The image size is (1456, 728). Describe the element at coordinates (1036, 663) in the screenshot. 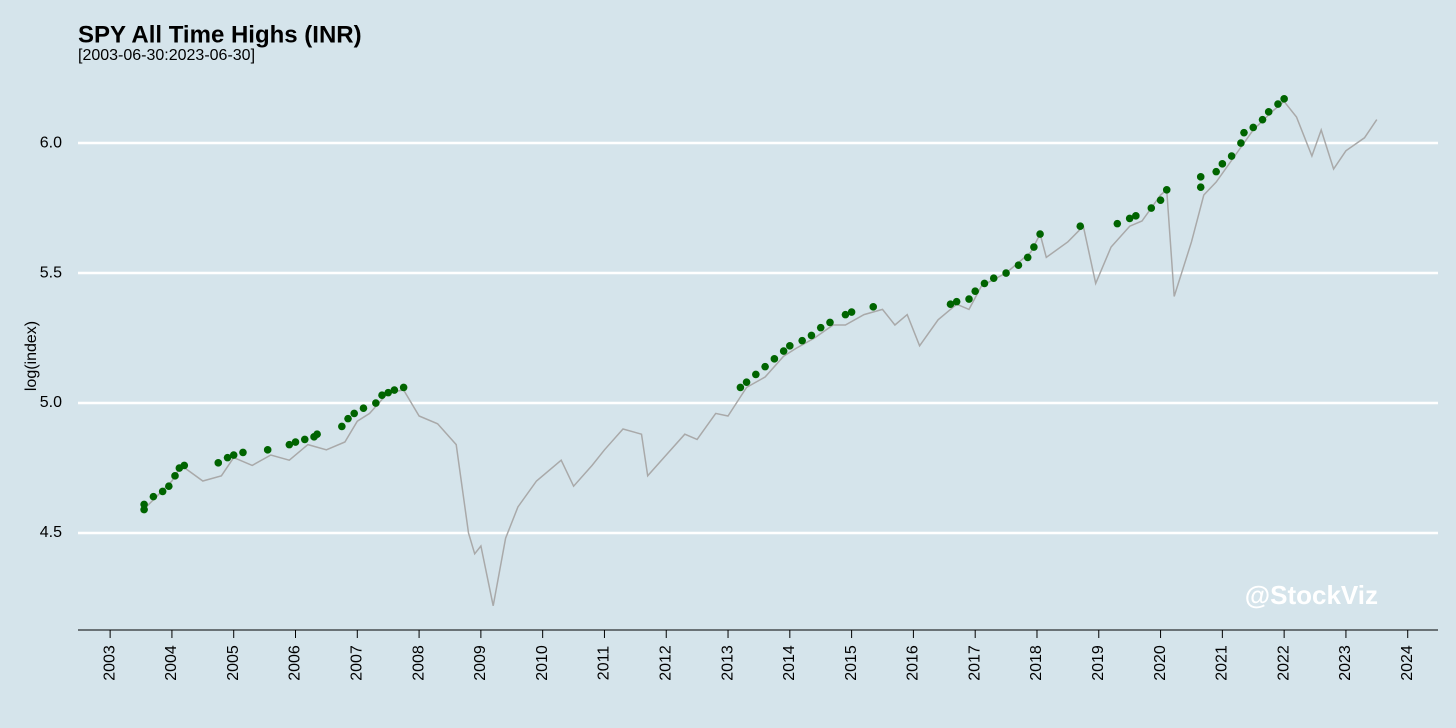

I see `x-tick-label: 2018` at that location.